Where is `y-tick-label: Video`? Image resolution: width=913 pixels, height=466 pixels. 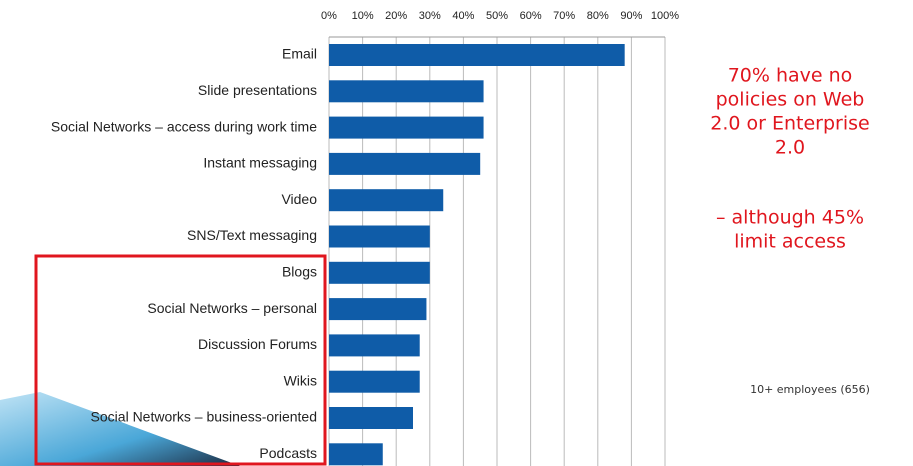 y-tick-label: Video is located at coordinates (299, 199).